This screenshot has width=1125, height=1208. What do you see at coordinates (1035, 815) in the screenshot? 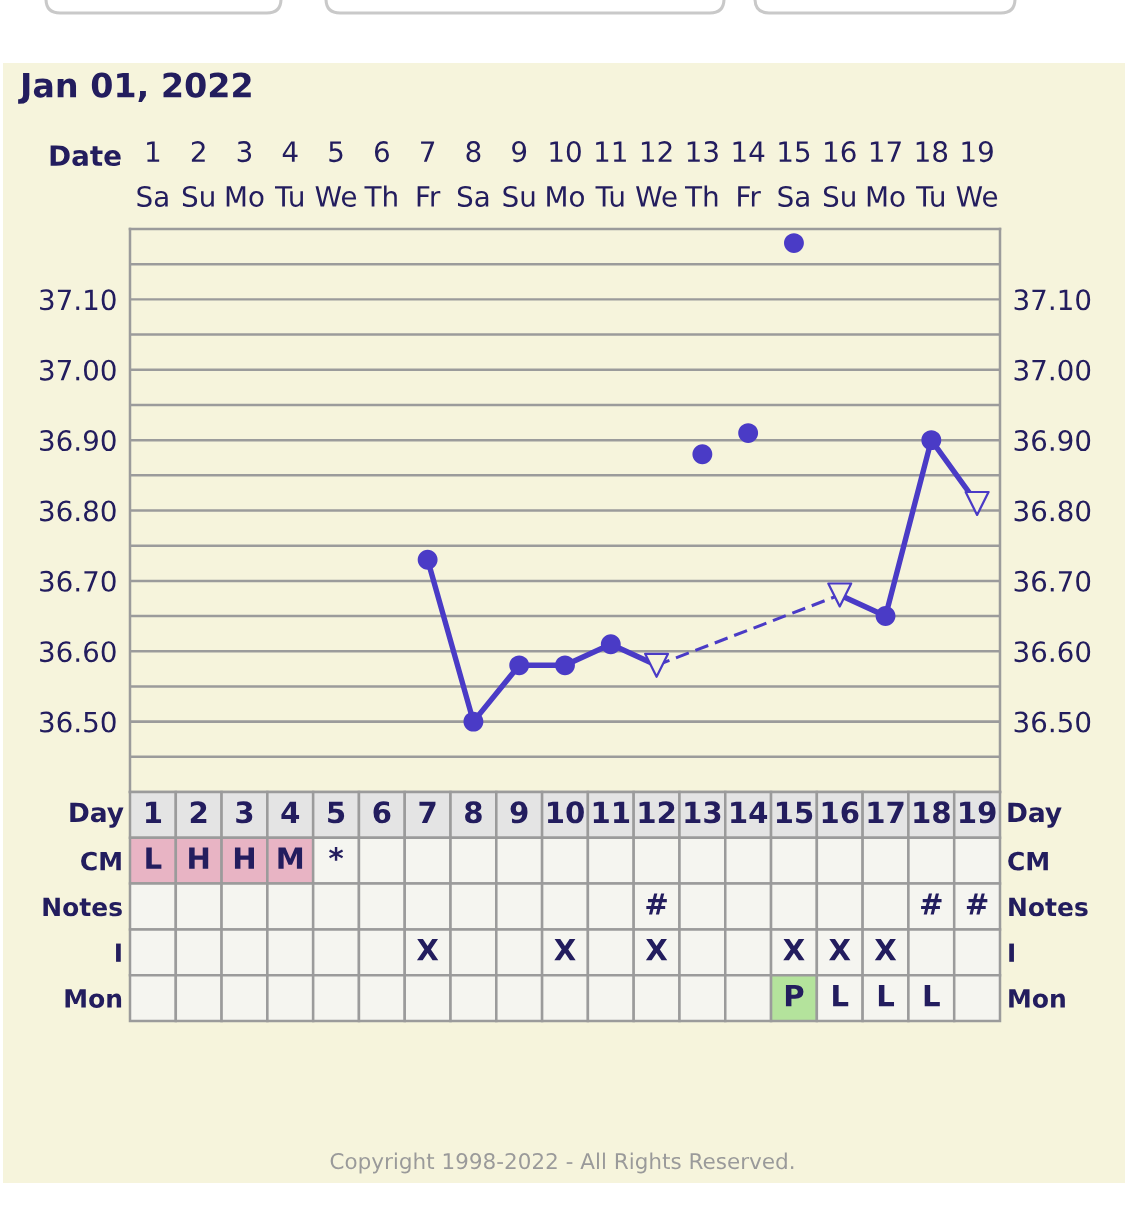
I see `text: Day` at bounding box center [1035, 815].